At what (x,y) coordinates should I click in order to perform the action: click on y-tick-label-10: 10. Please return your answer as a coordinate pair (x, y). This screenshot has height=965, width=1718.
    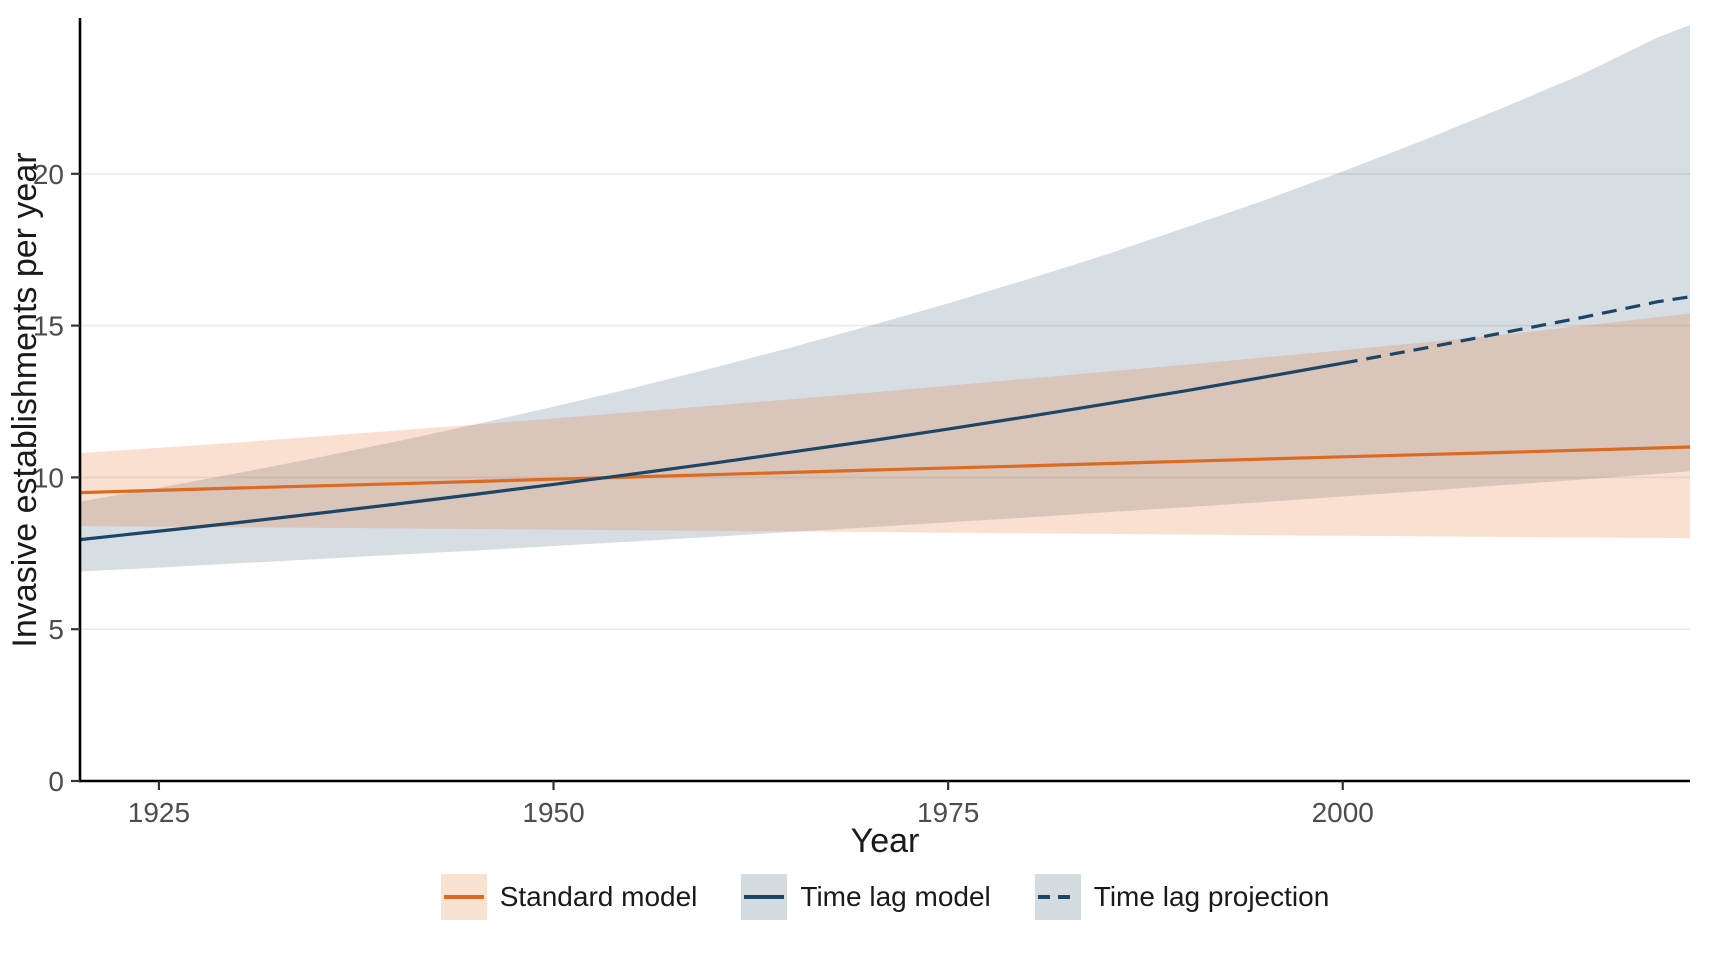
    Looking at the image, I should click on (48, 477).